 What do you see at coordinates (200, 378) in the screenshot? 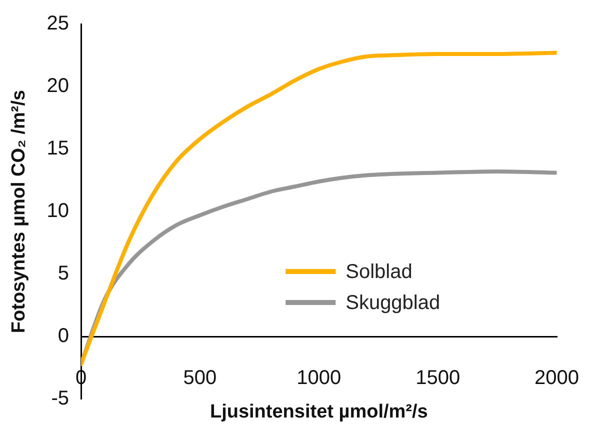
I see `x-tick-label: 500` at bounding box center [200, 378].